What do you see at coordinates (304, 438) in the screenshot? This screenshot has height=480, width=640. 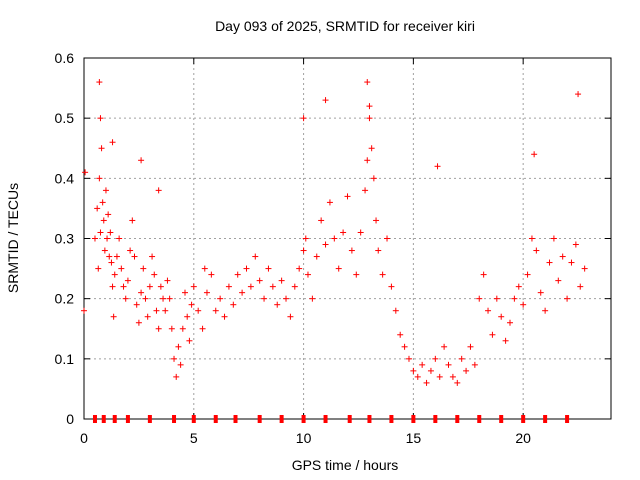 I see `x-tick-label: 10` at bounding box center [304, 438].